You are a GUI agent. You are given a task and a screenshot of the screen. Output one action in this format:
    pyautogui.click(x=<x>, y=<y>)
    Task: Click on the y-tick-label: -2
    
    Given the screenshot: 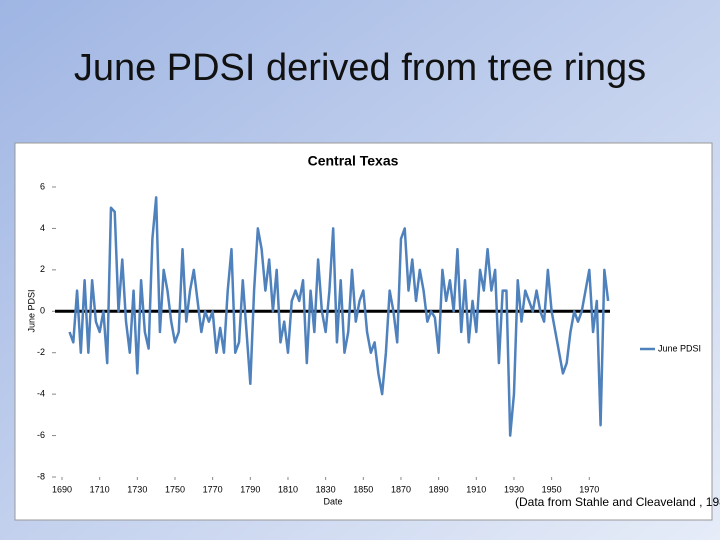 What is the action you would take?
    pyautogui.click(x=41, y=352)
    